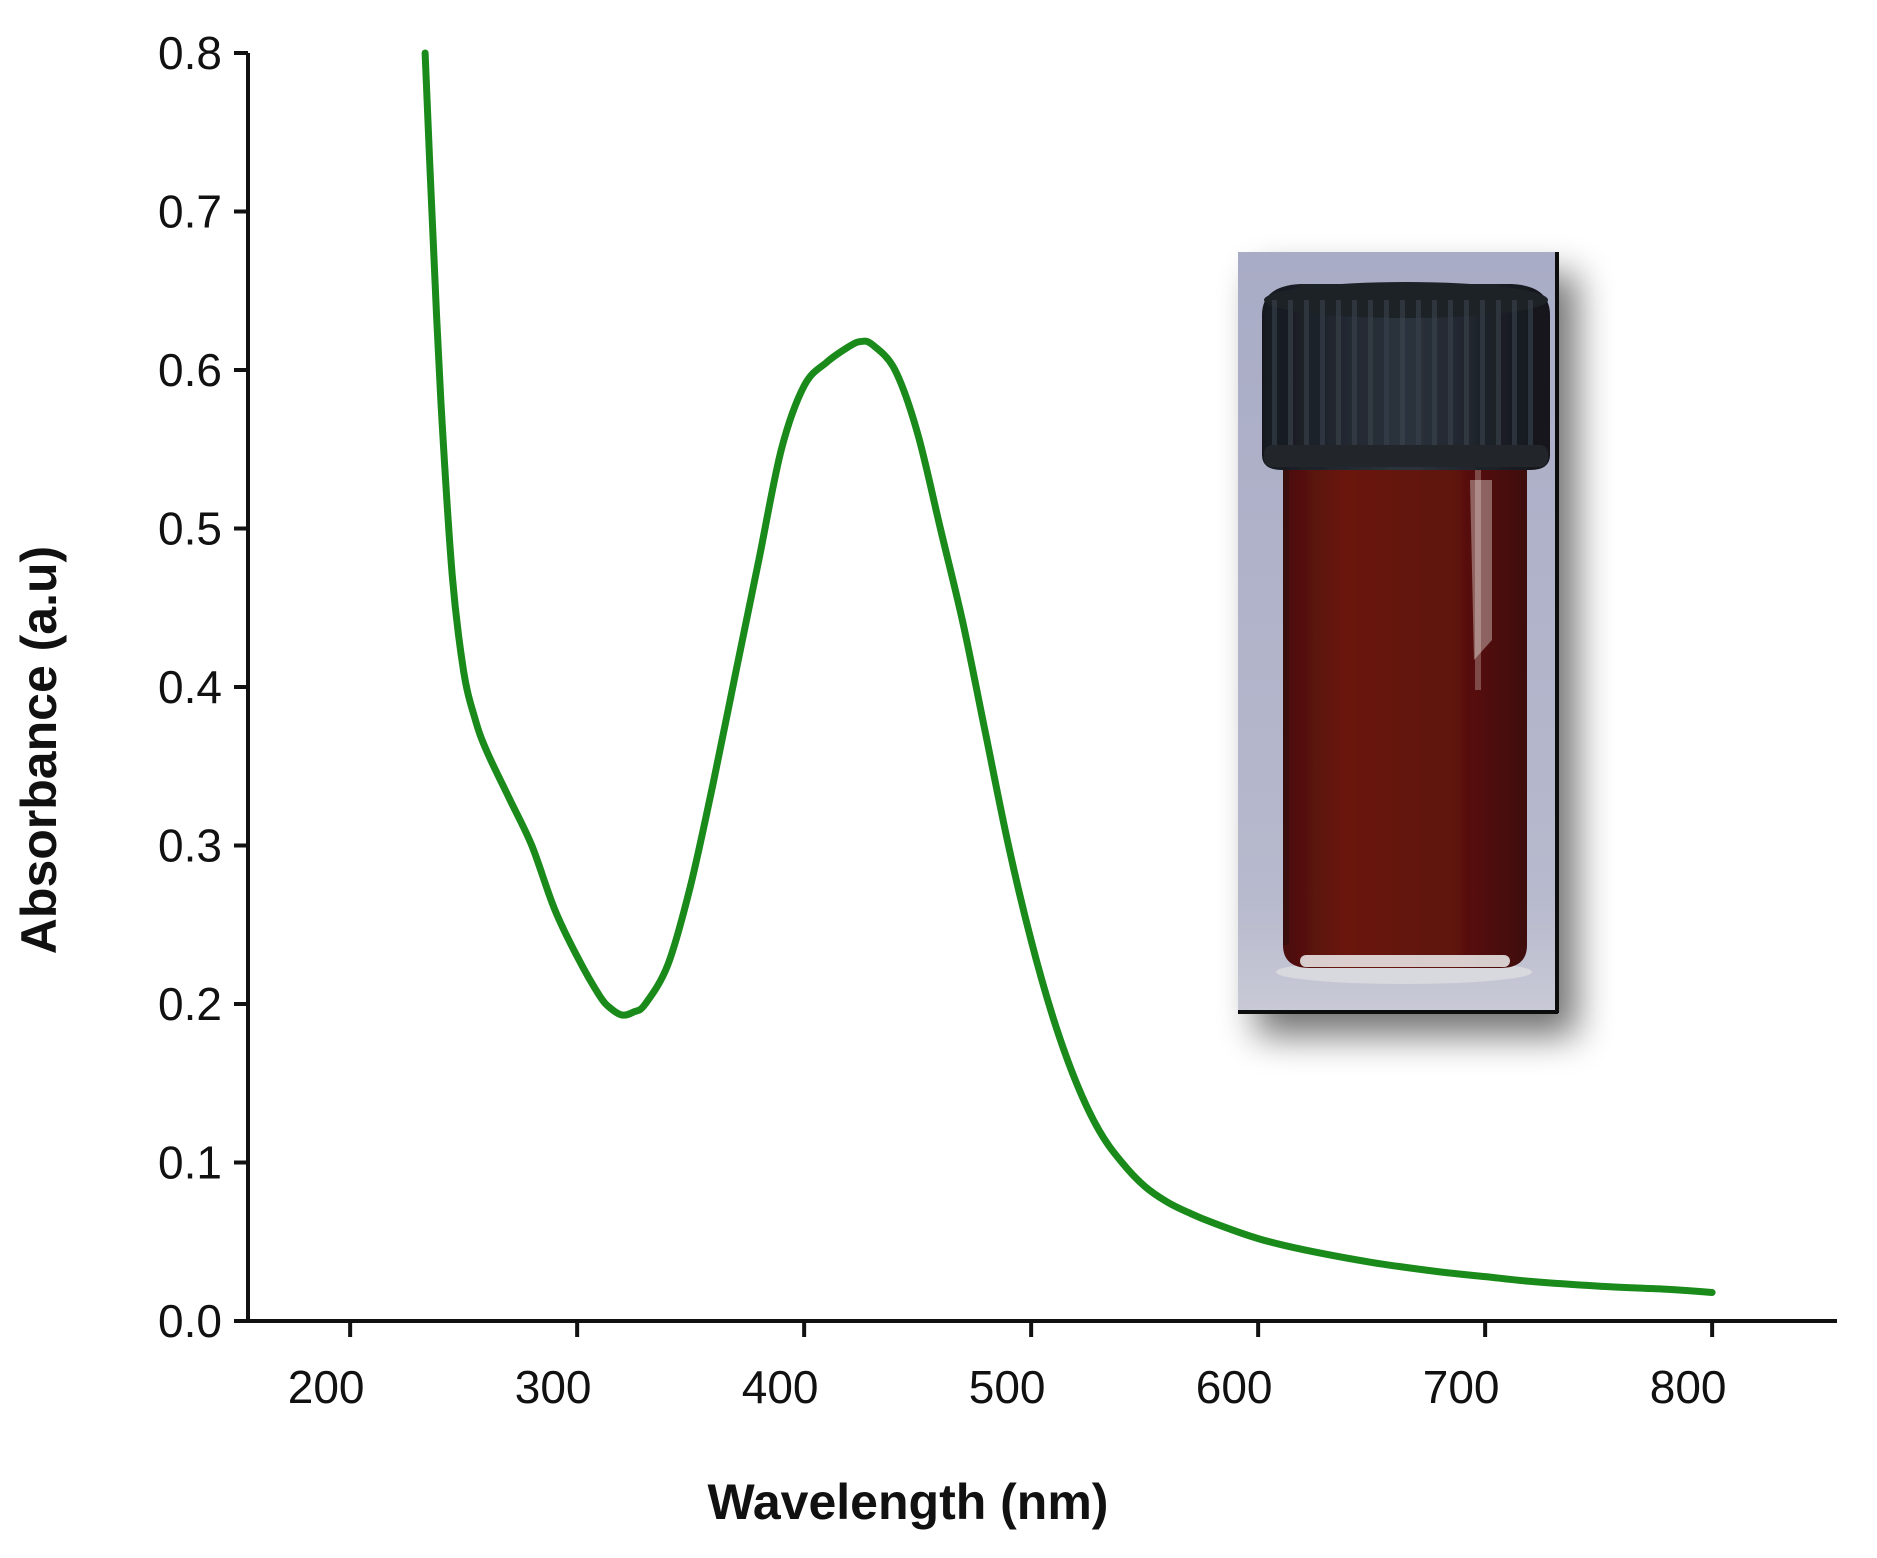 The width and height of the screenshot is (1877, 1558). What do you see at coordinates (190, 846) in the screenshot?
I see `y-tick-label: 0.3` at bounding box center [190, 846].